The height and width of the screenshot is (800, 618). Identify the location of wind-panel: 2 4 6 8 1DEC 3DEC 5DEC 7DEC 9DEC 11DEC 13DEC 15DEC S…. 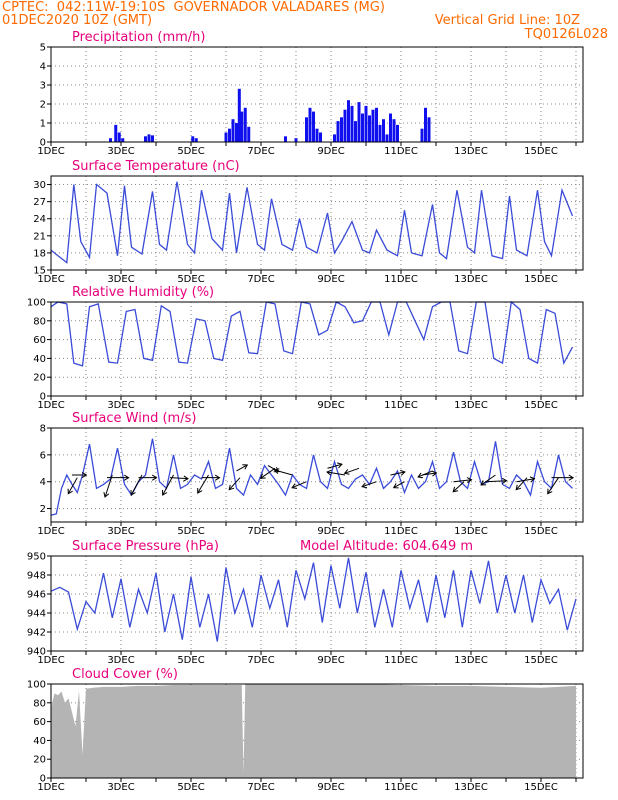
(310, 474).